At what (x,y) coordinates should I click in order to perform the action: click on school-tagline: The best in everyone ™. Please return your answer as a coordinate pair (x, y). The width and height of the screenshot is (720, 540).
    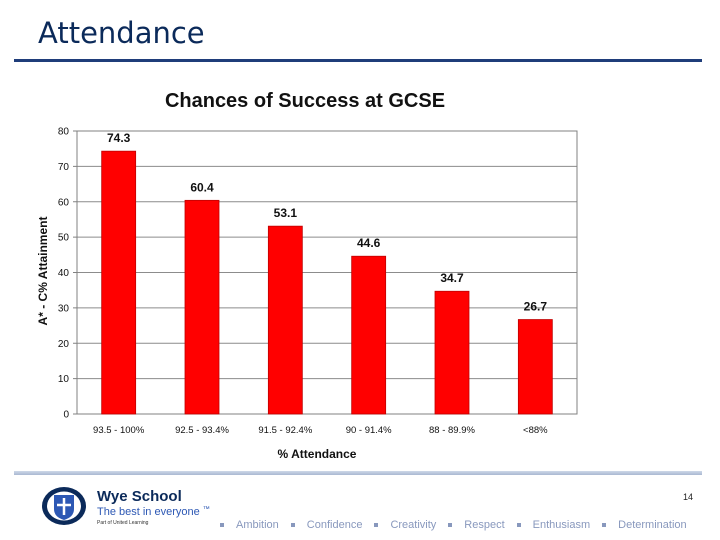
    Looking at the image, I should click on (153, 512).